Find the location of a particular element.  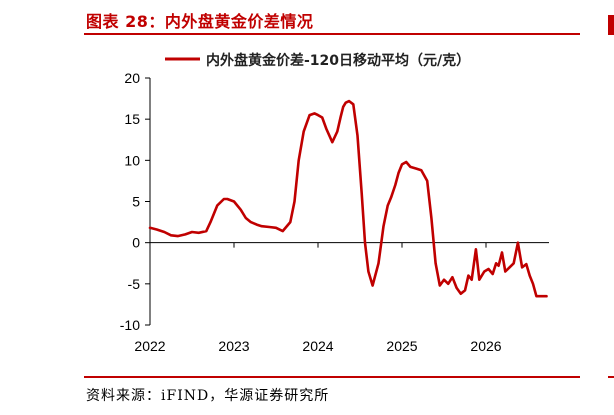

y-tick-label: 15 is located at coordinates (132, 119).